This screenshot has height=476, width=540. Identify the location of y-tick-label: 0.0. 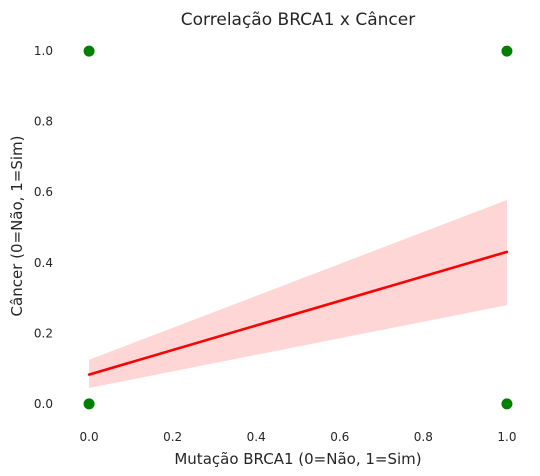
(43, 404).